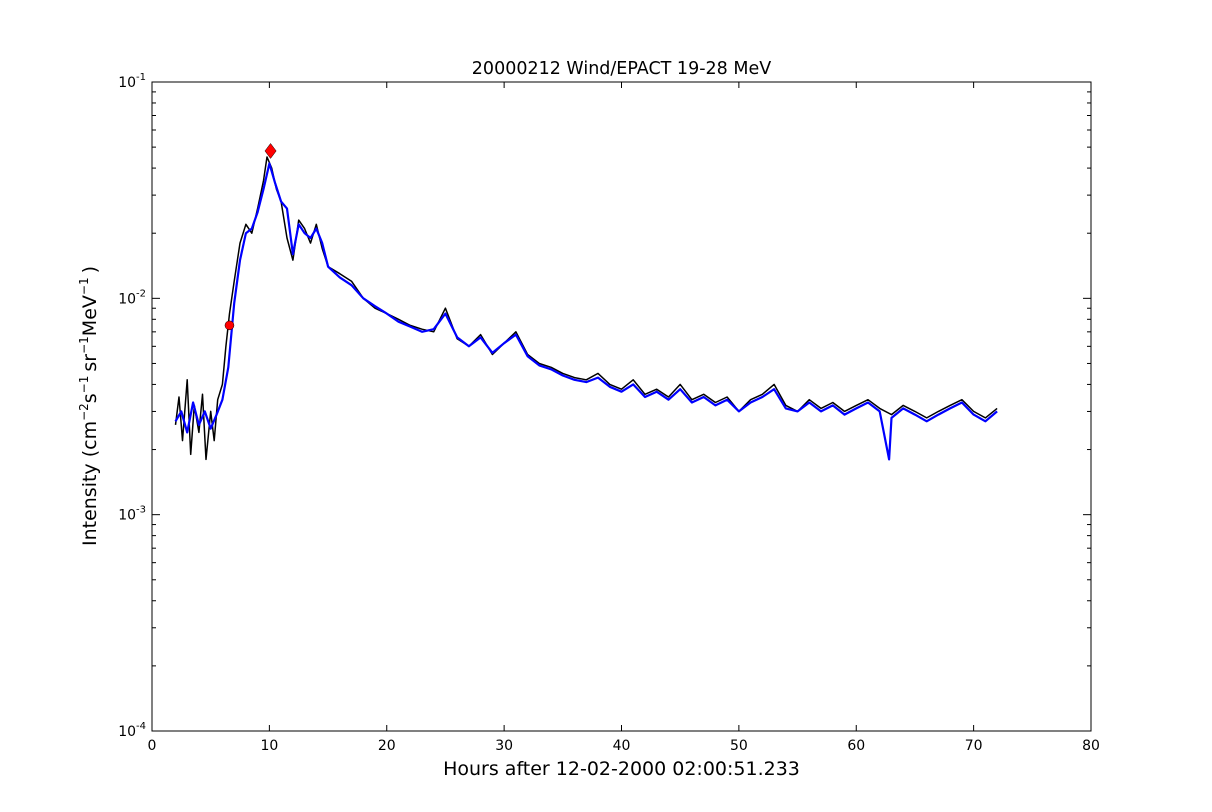 This screenshot has height=812, width=1212. What do you see at coordinates (504, 746) in the screenshot?
I see `x-tick-label: 30` at bounding box center [504, 746].